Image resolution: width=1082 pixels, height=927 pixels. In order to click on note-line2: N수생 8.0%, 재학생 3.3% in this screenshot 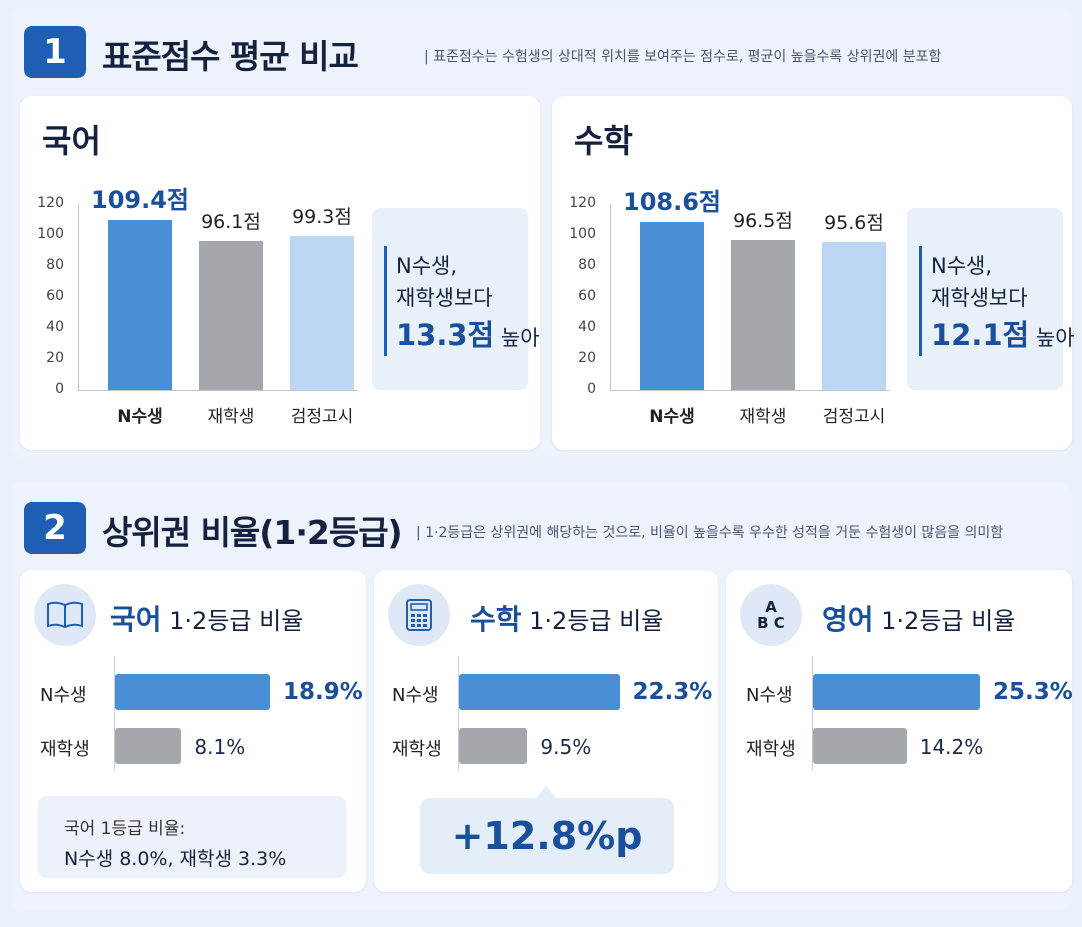, I will do `click(175, 859)`.